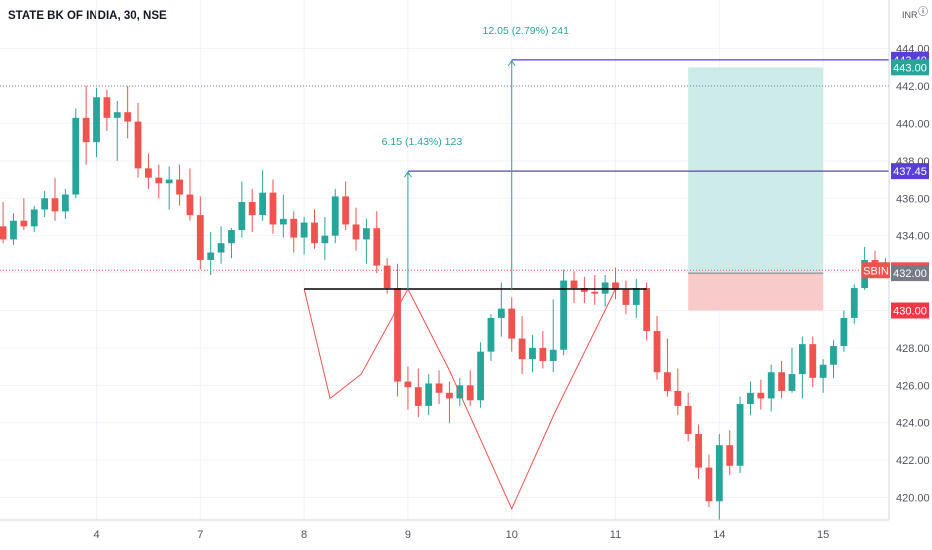 The image size is (932, 550). I want to click on price-tag-label: 432.00, so click(910, 274).